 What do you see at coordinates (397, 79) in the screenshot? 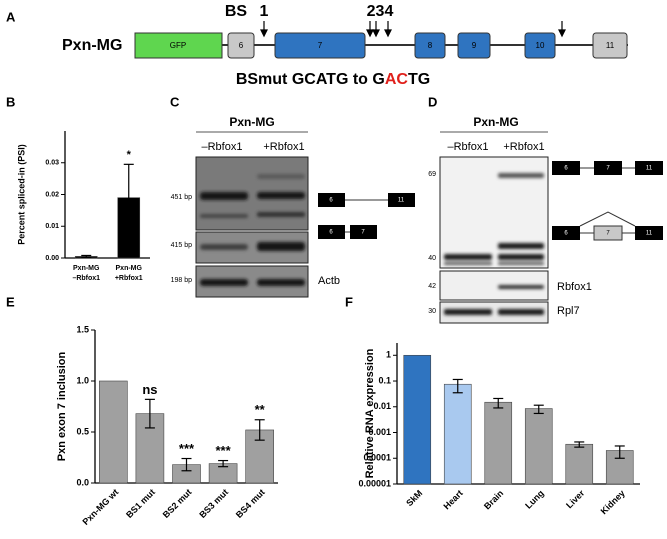
I see `mutation-highlight: AC` at bounding box center [397, 79].